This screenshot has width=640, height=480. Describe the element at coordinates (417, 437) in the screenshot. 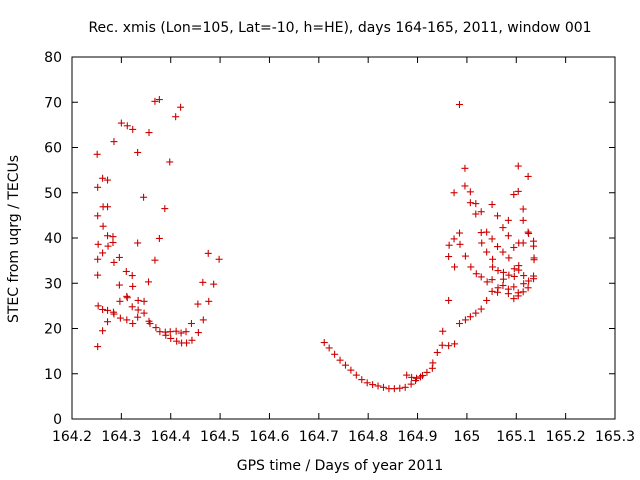

I see `x-tick-label: 164.9` at that location.